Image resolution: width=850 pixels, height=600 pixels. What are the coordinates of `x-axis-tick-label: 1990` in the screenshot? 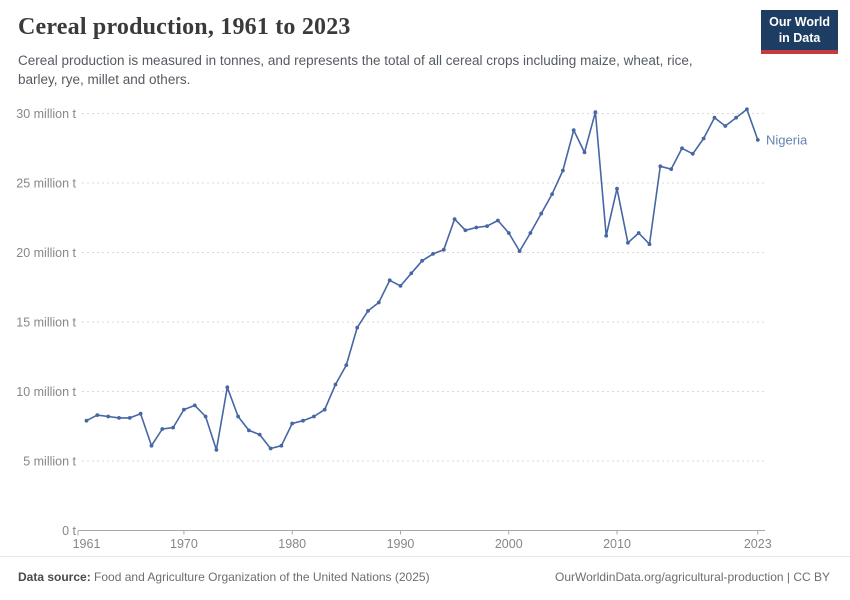 It's located at (401, 544).